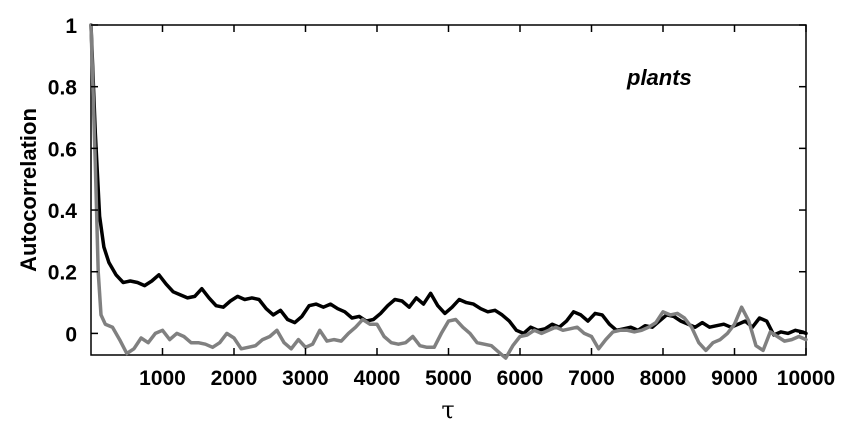 The image size is (865, 431). Describe the element at coordinates (591, 378) in the screenshot. I see `x-tick-label: 7000` at that location.